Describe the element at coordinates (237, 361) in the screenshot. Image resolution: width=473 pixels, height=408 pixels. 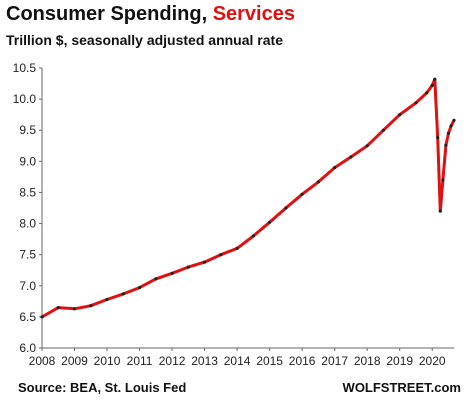
I see `x-tick-label: 2014` at that location.